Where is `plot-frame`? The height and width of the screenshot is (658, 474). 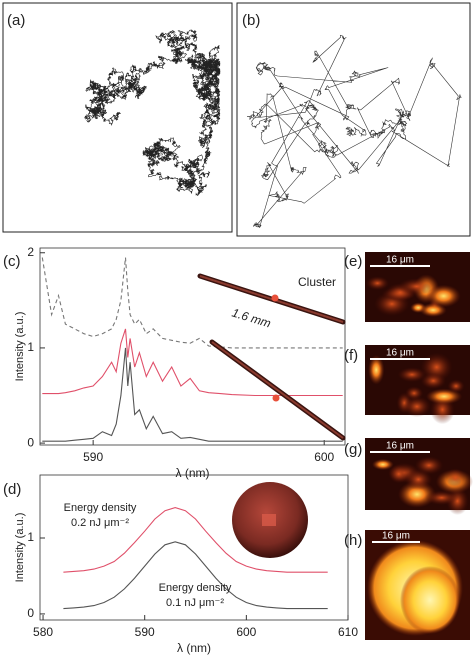
plot-frame is located at coordinates (194, 547).